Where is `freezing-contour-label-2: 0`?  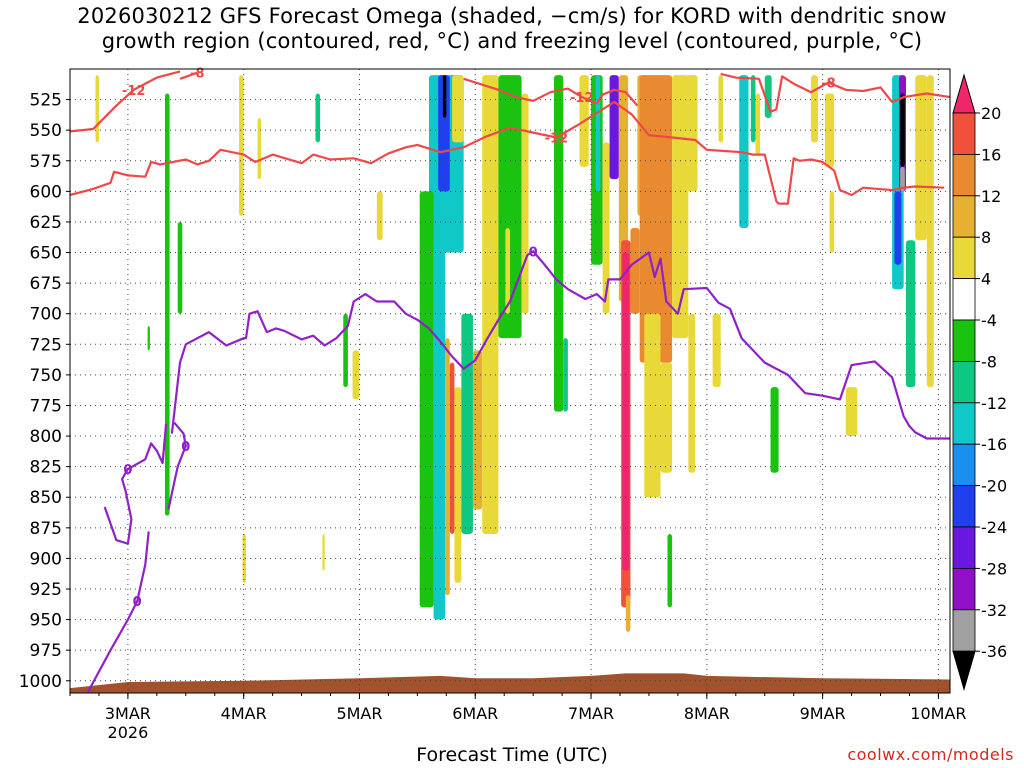
freezing-contour-label-2: 0 is located at coordinates (185, 447).